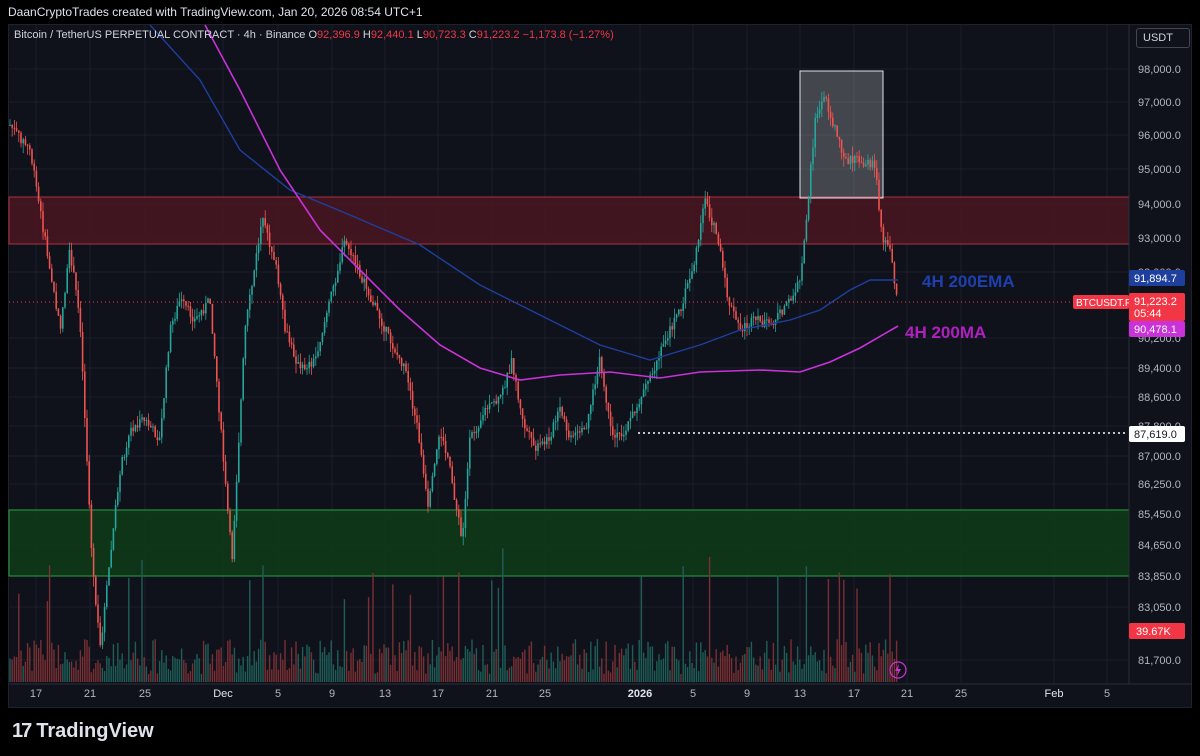 Image resolution: width=1200 pixels, height=756 pixels. What do you see at coordinates (1157, 329) in the screenshot?
I see `ma-price-tag: 90,478.1` at bounding box center [1157, 329].